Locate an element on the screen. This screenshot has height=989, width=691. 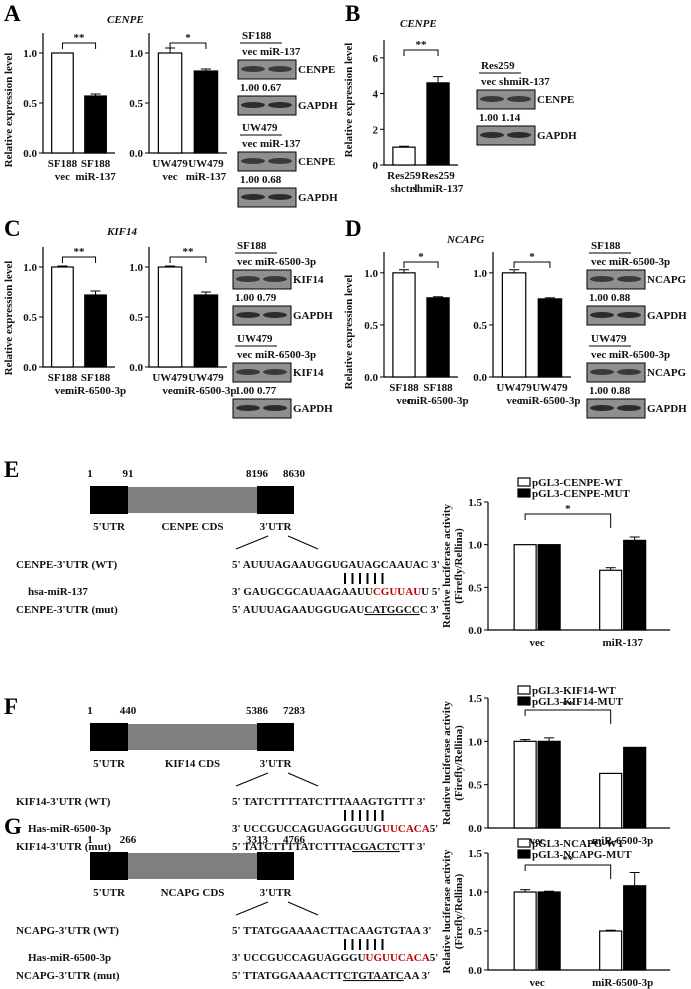
blot-protein-label: KIF14 is located at coordinates (308, 280).